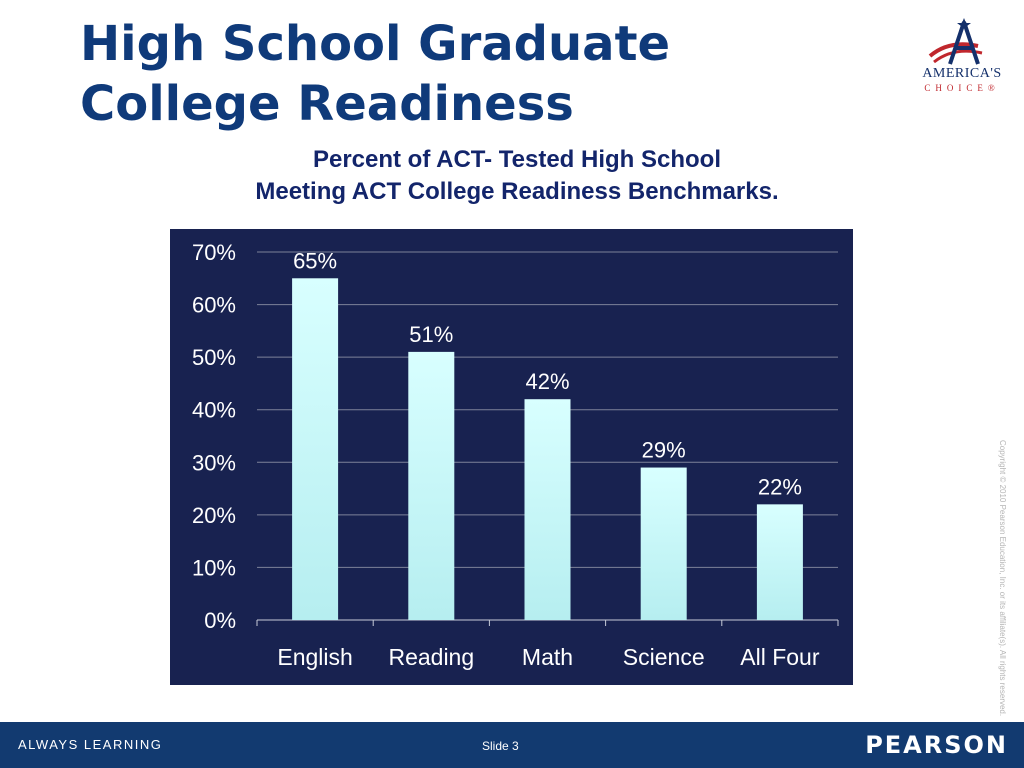  Describe the element at coordinates (214, 357) in the screenshot. I see `y-tick-label: 50%` at that location.